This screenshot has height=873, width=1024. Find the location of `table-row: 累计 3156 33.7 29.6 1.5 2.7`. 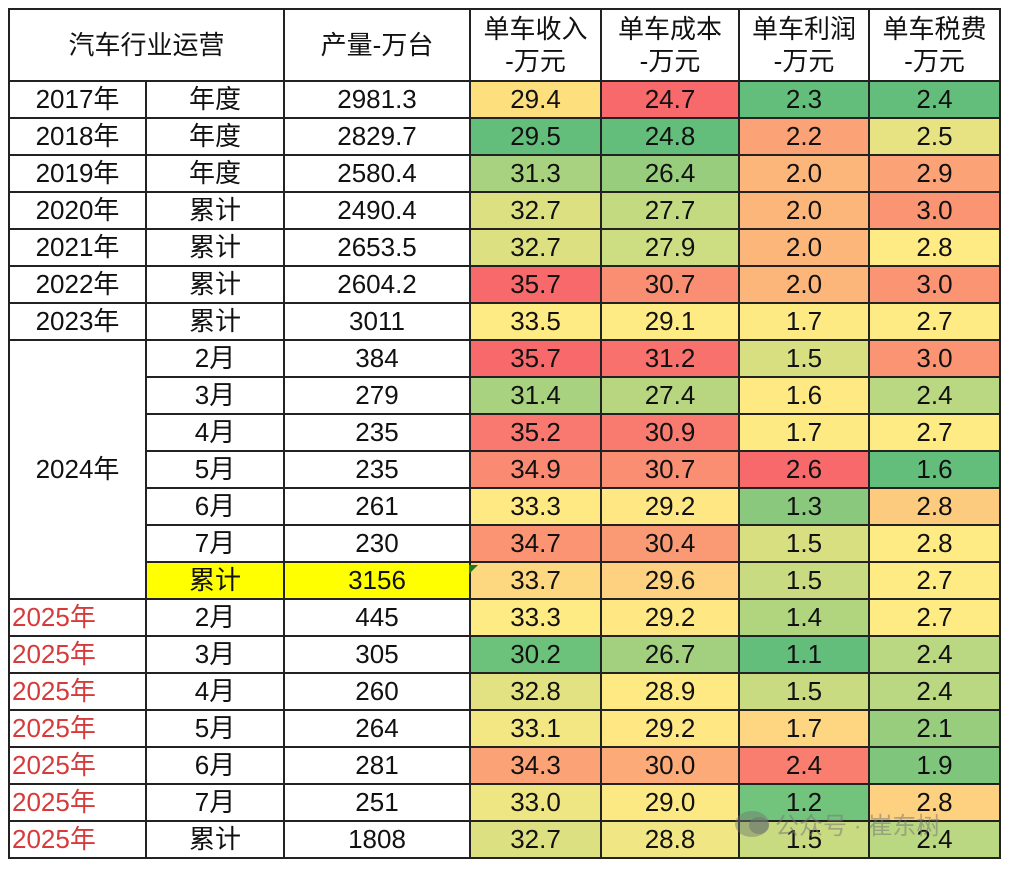

table-row: 累计 3156 33.7 29.6 1.5 2.7 is located at coordinates (505, 580).